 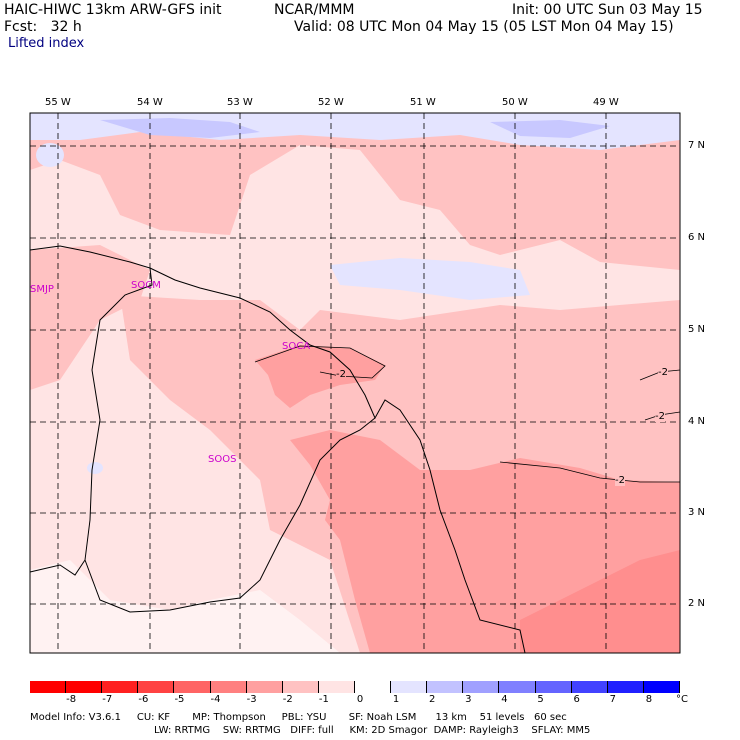 What do you see at coordinates (432, 699) in the screenshot?
I see `colorbar-tick-label: 2` at bounding box center [432, 699].